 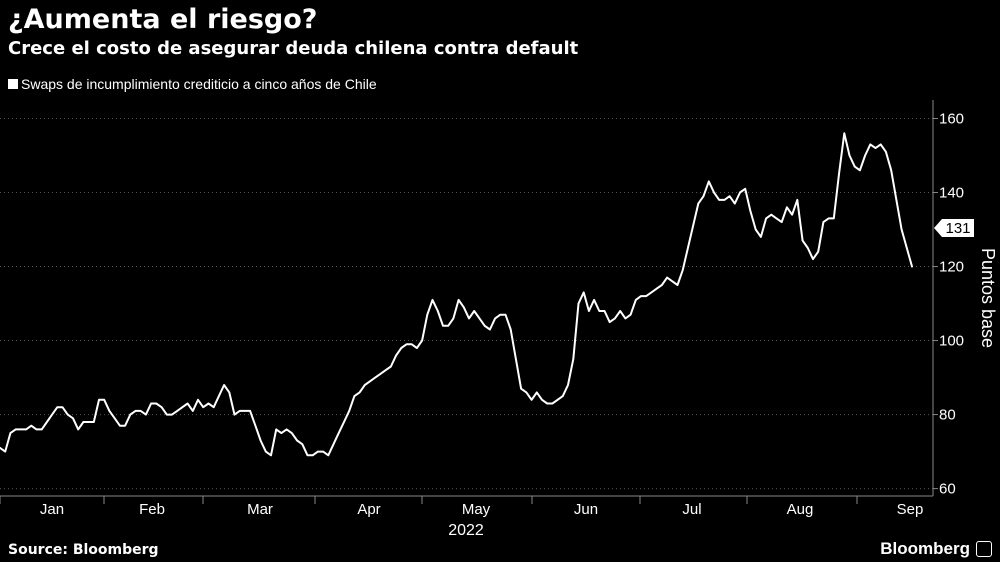 I want to click on y-tick-label: 140, so click(x=951, y=193).